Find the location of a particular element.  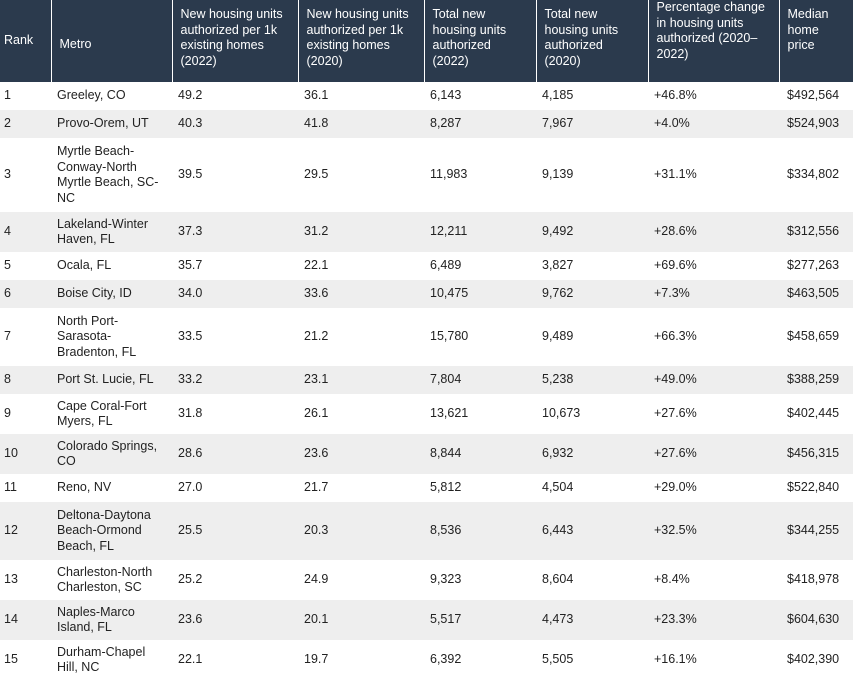

cell-units-per-1k-2022: 31.8 is located at coordinates (235, 414).